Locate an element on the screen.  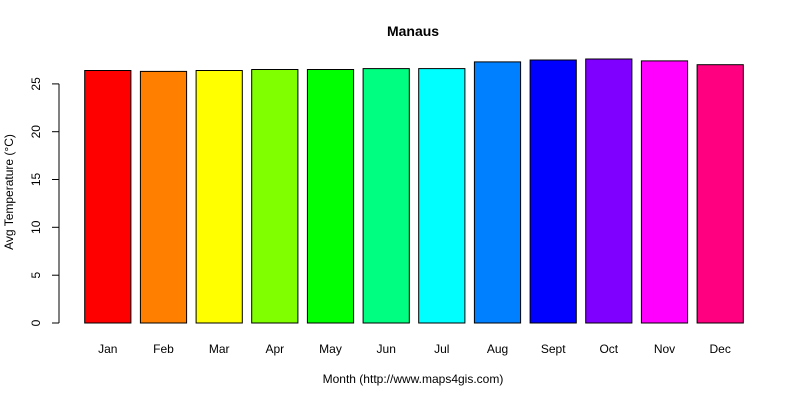
y-tick-label: 20 is located at coordinates (36, 132).